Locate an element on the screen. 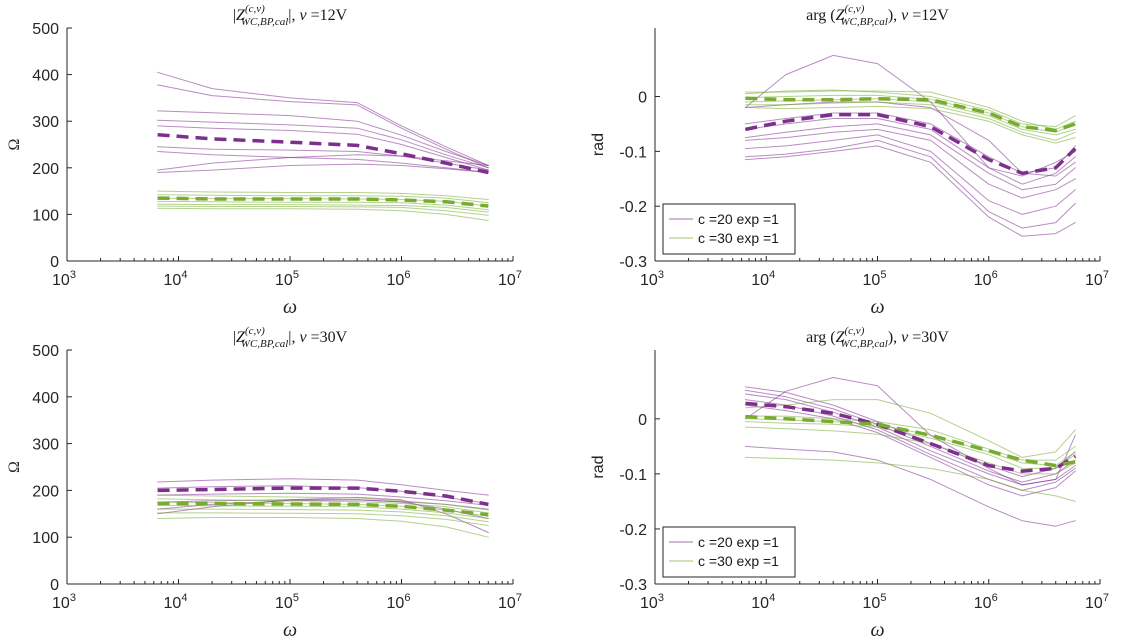  y-tick-label: 400 is located at coordinates (45, 398).